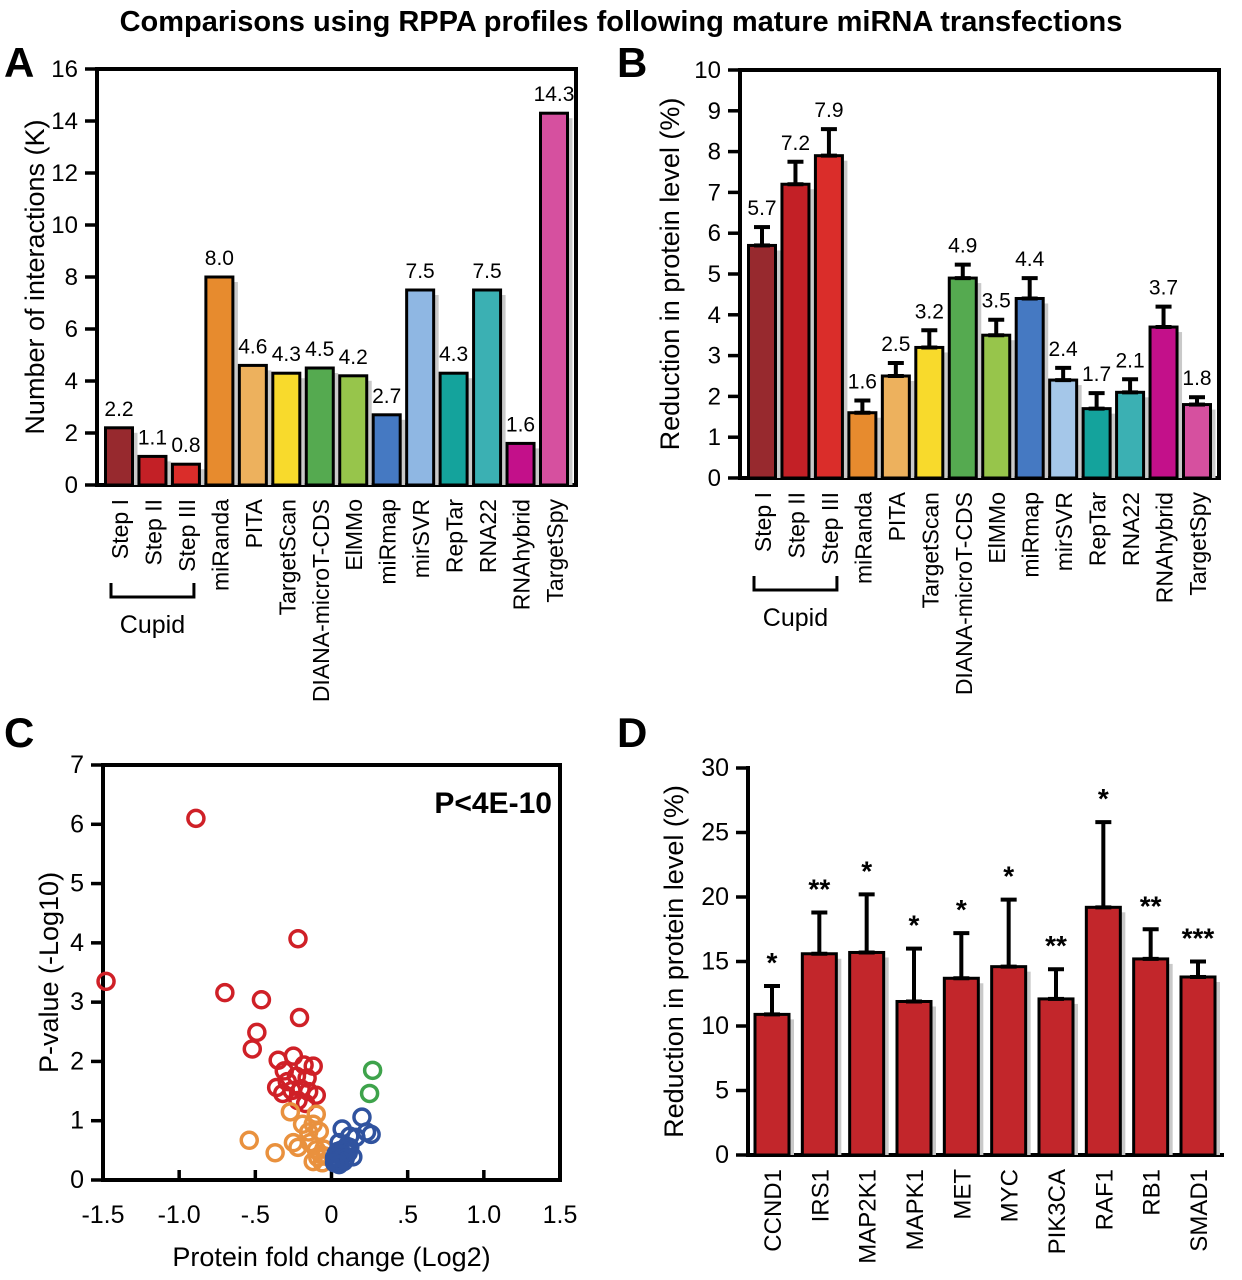  What do you see at coordinates (219, 258) in the screenshot?
I see `value-label: 8.0` at bounding box center [219, 258].